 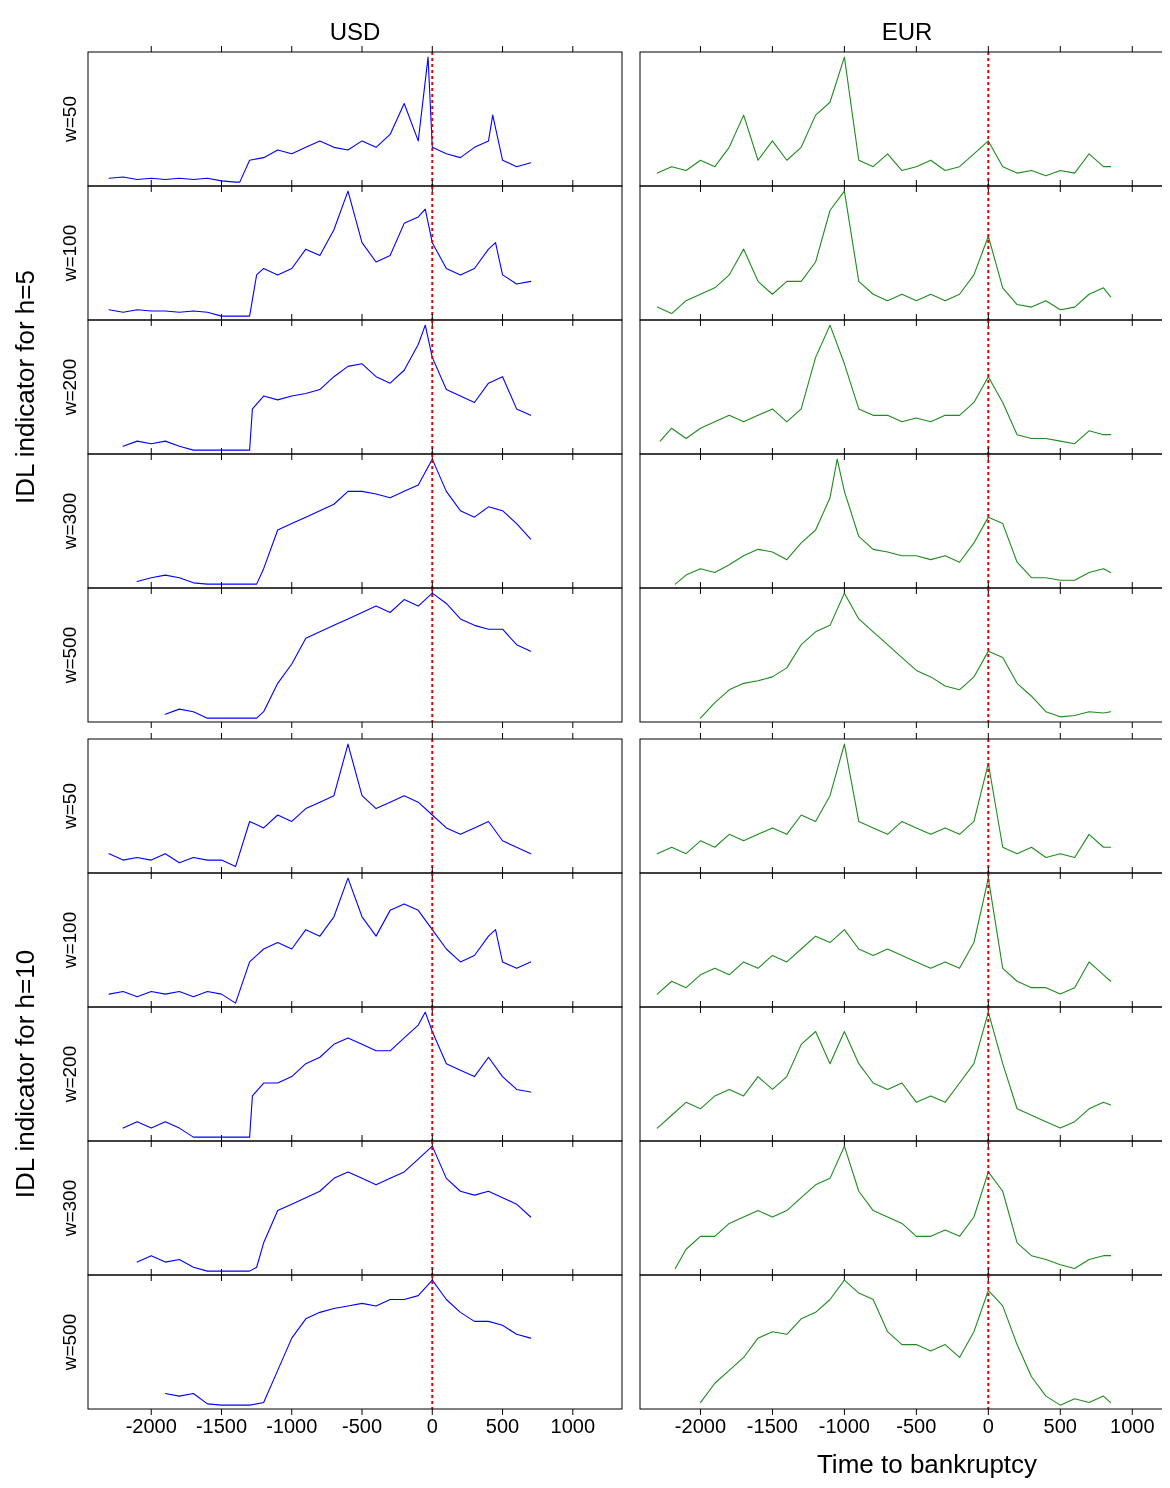 I want to click on x-axis-title: Time to bankruptcy, so click(x=927, y=1464).